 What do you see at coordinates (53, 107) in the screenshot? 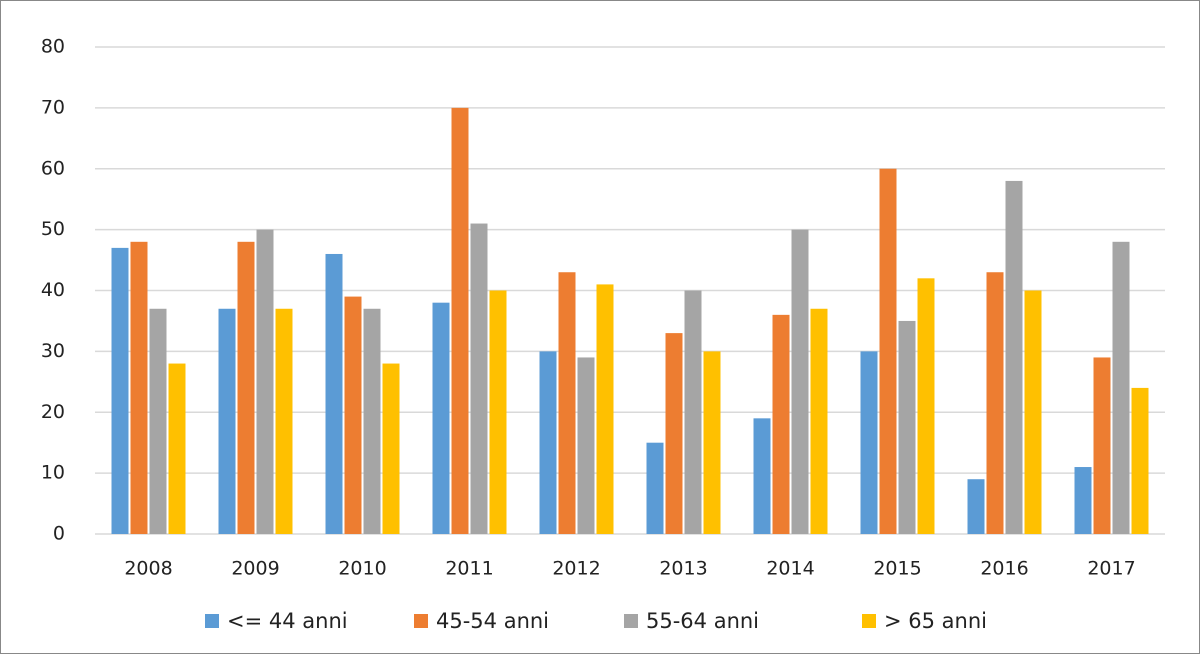
I see `y-tick-label: 70` at bounding box center [53, 107].